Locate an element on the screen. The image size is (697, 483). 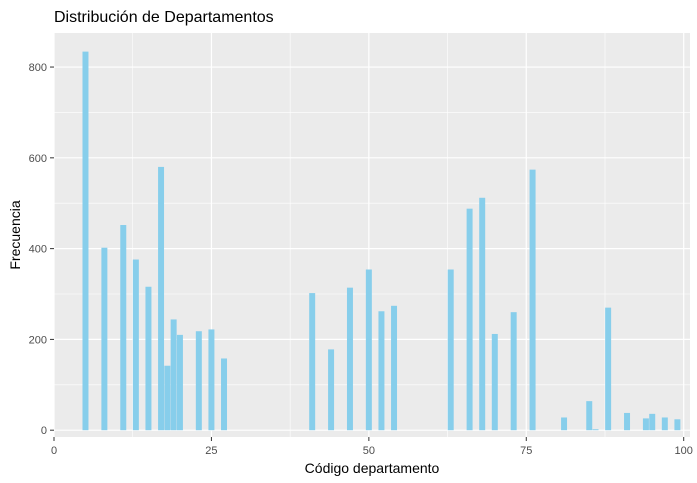
x-axis-title: Código departamento is located at coordinates (372, 468).